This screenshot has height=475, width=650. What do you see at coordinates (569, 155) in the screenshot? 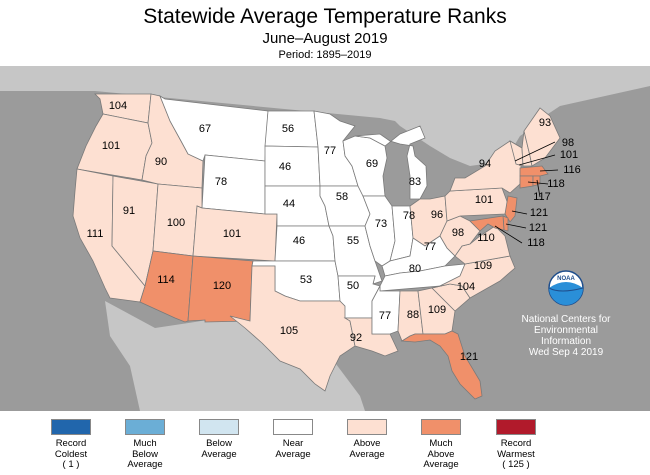
I see `rank-label-vt: 101` at bounding box center [569, 155].